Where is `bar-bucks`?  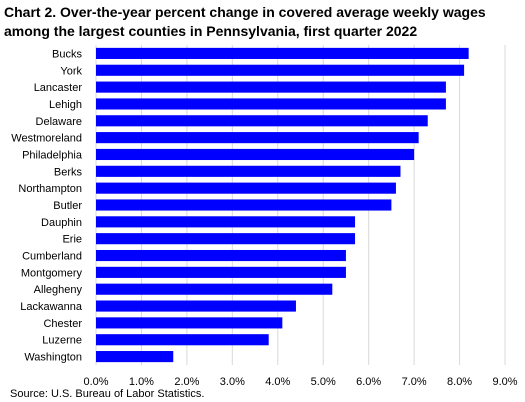 bar-bucks is located at coordinates (282, 53).